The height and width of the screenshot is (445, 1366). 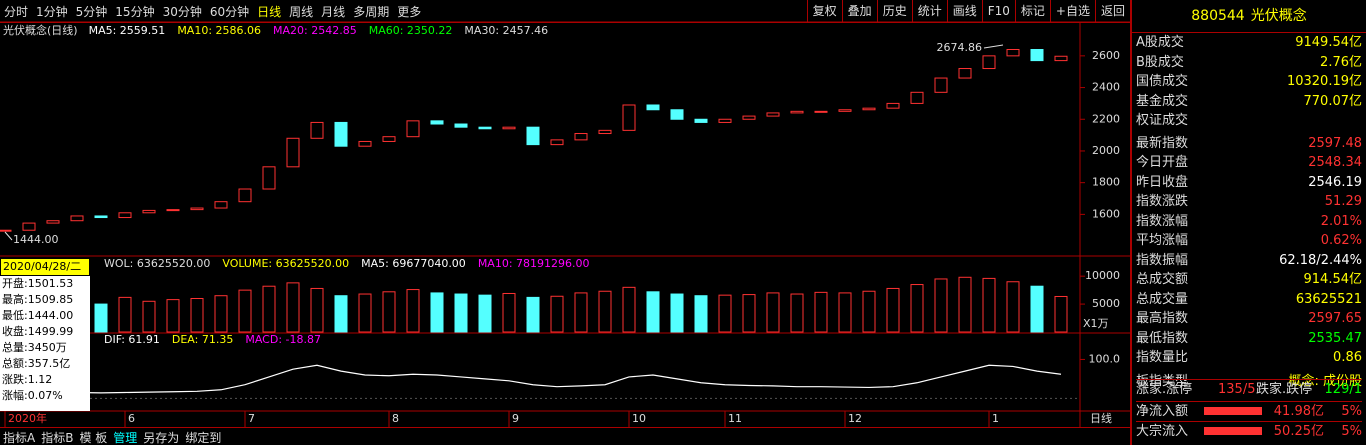 I want to click on info-line: 涨跌:1.12, so click(x=27, y=379).